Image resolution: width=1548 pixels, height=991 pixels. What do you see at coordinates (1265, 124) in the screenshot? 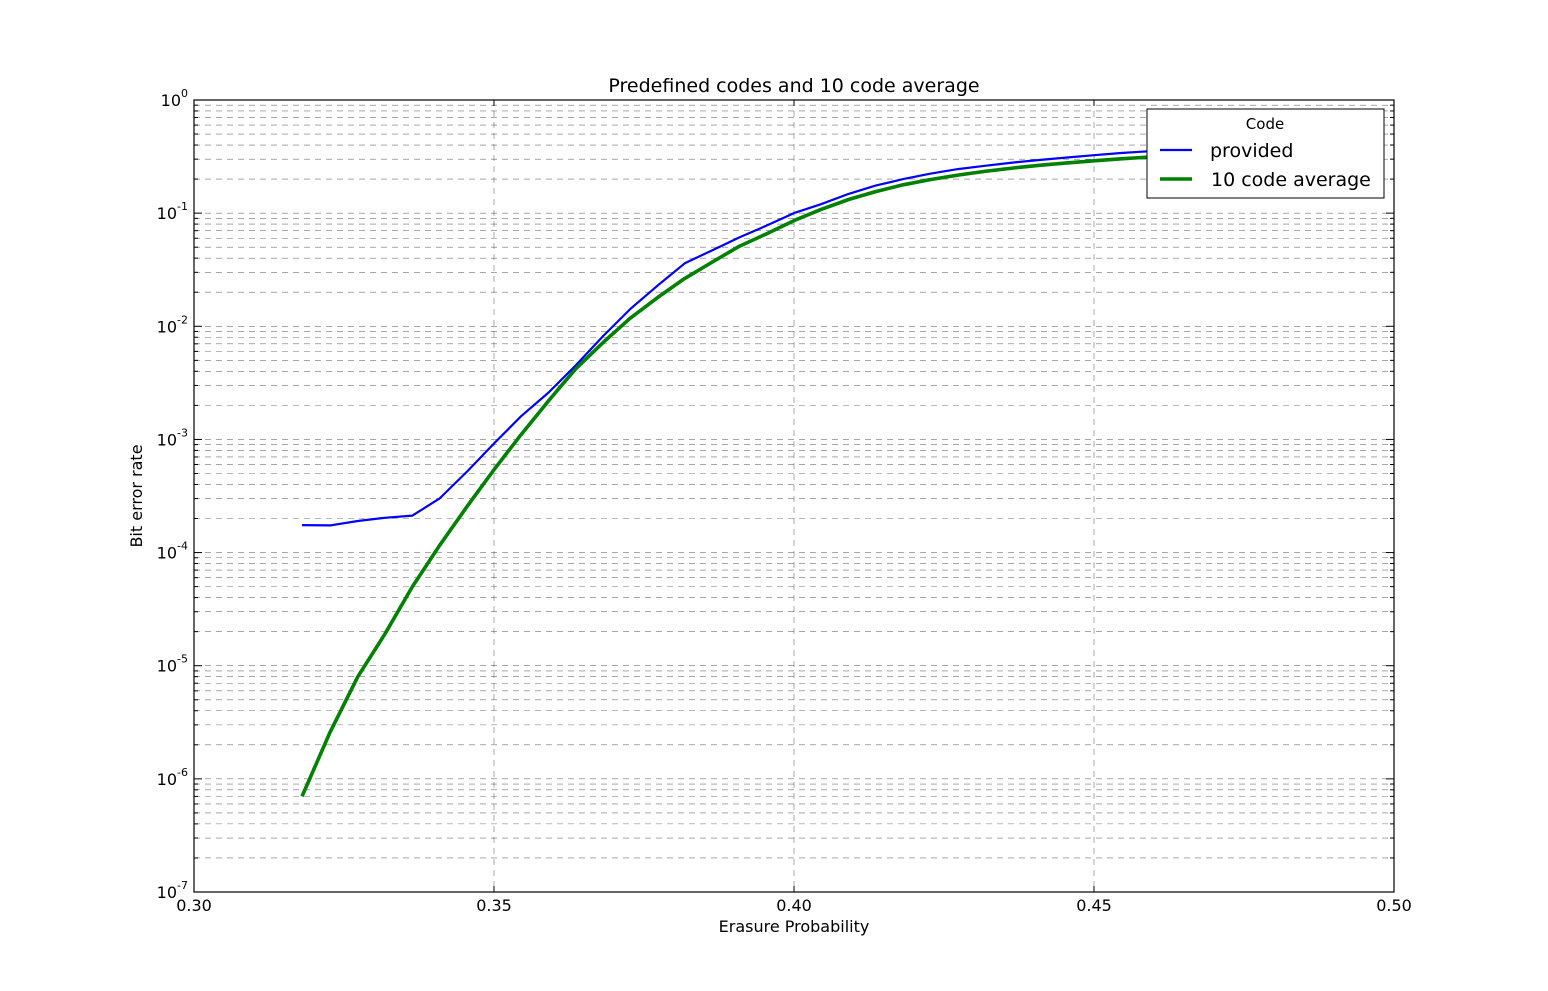
I see `legend-title: Code` at bounding box center [1265, 124].